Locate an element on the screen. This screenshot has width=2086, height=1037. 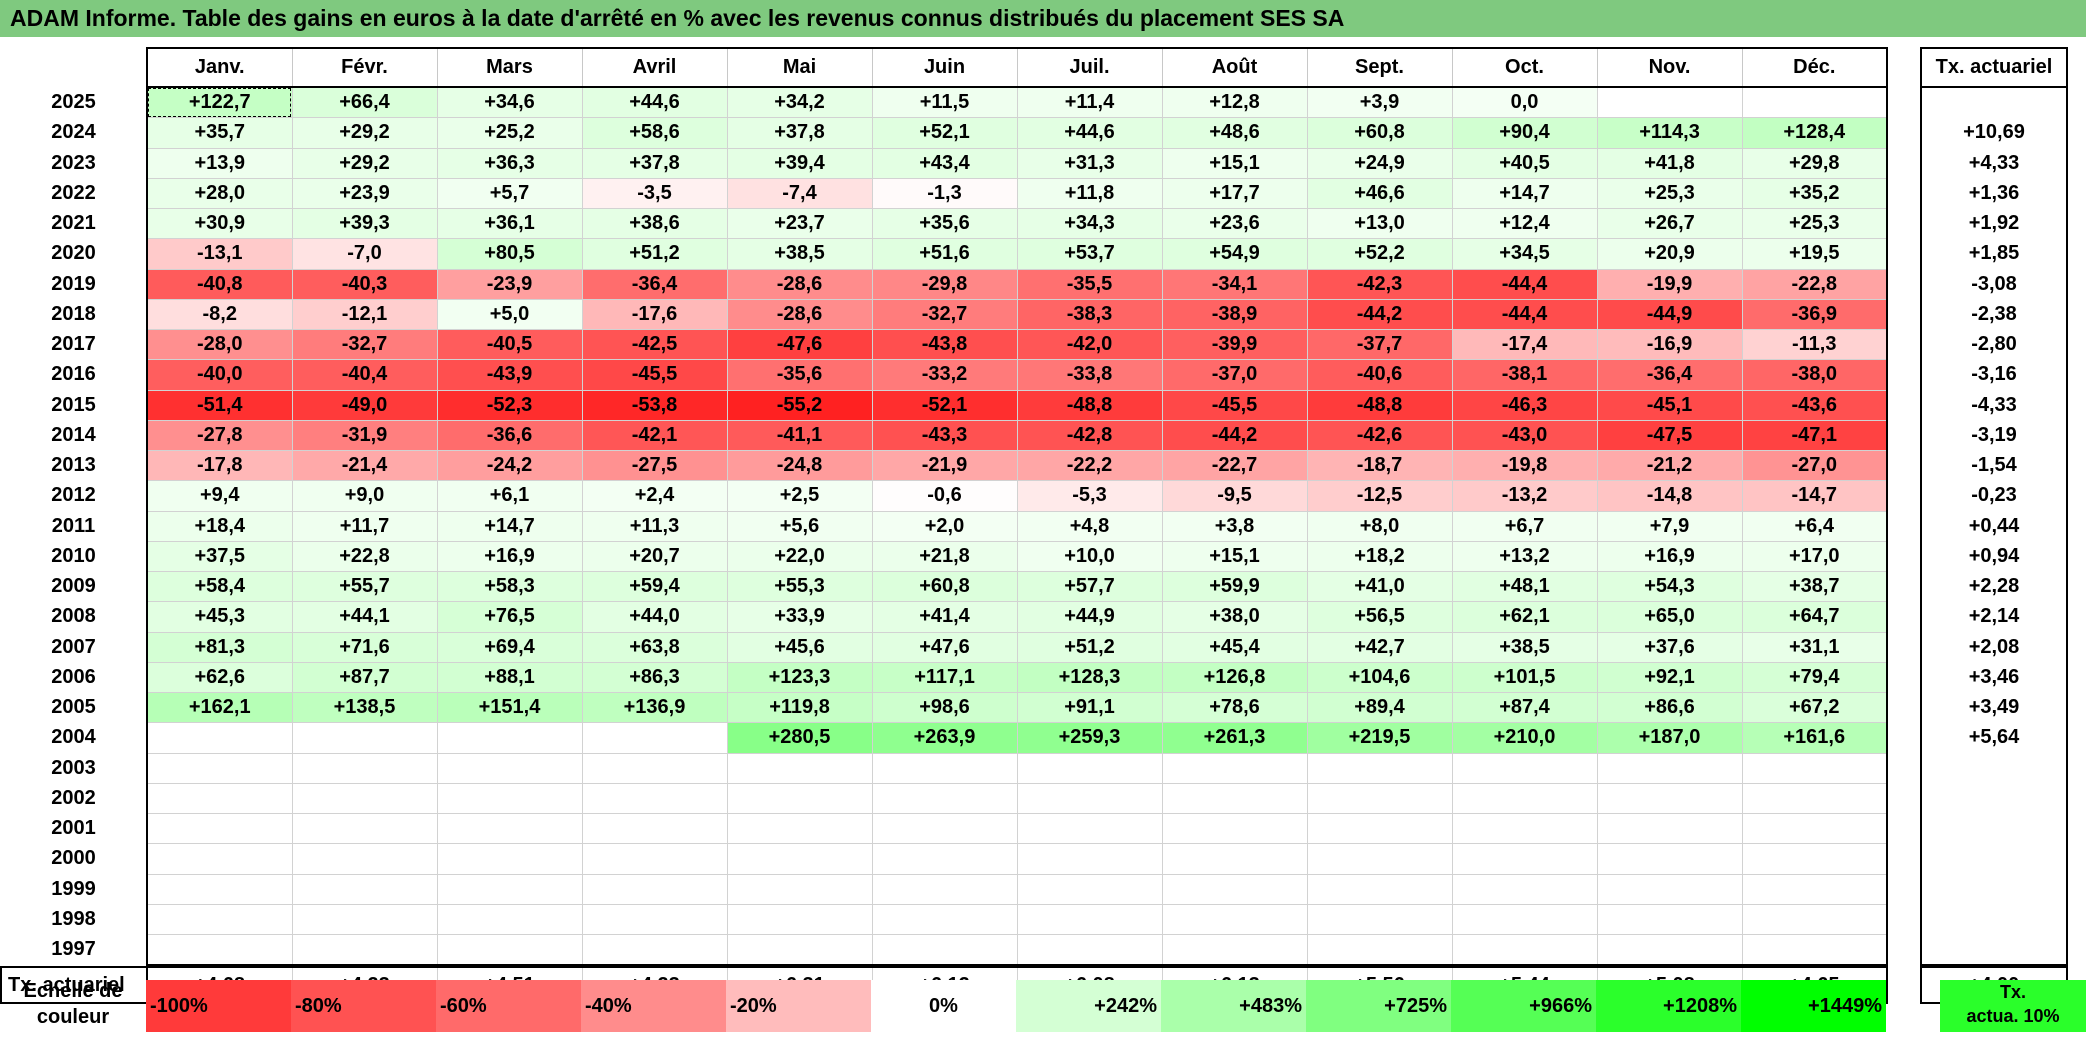
gain-cell: +62,1 is located at coordinates (1524, 617).